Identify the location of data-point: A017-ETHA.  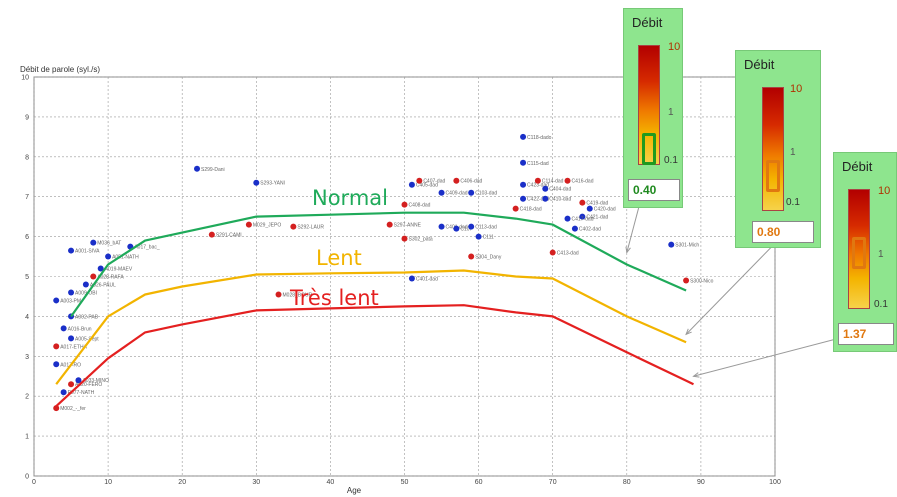
(70, 346).